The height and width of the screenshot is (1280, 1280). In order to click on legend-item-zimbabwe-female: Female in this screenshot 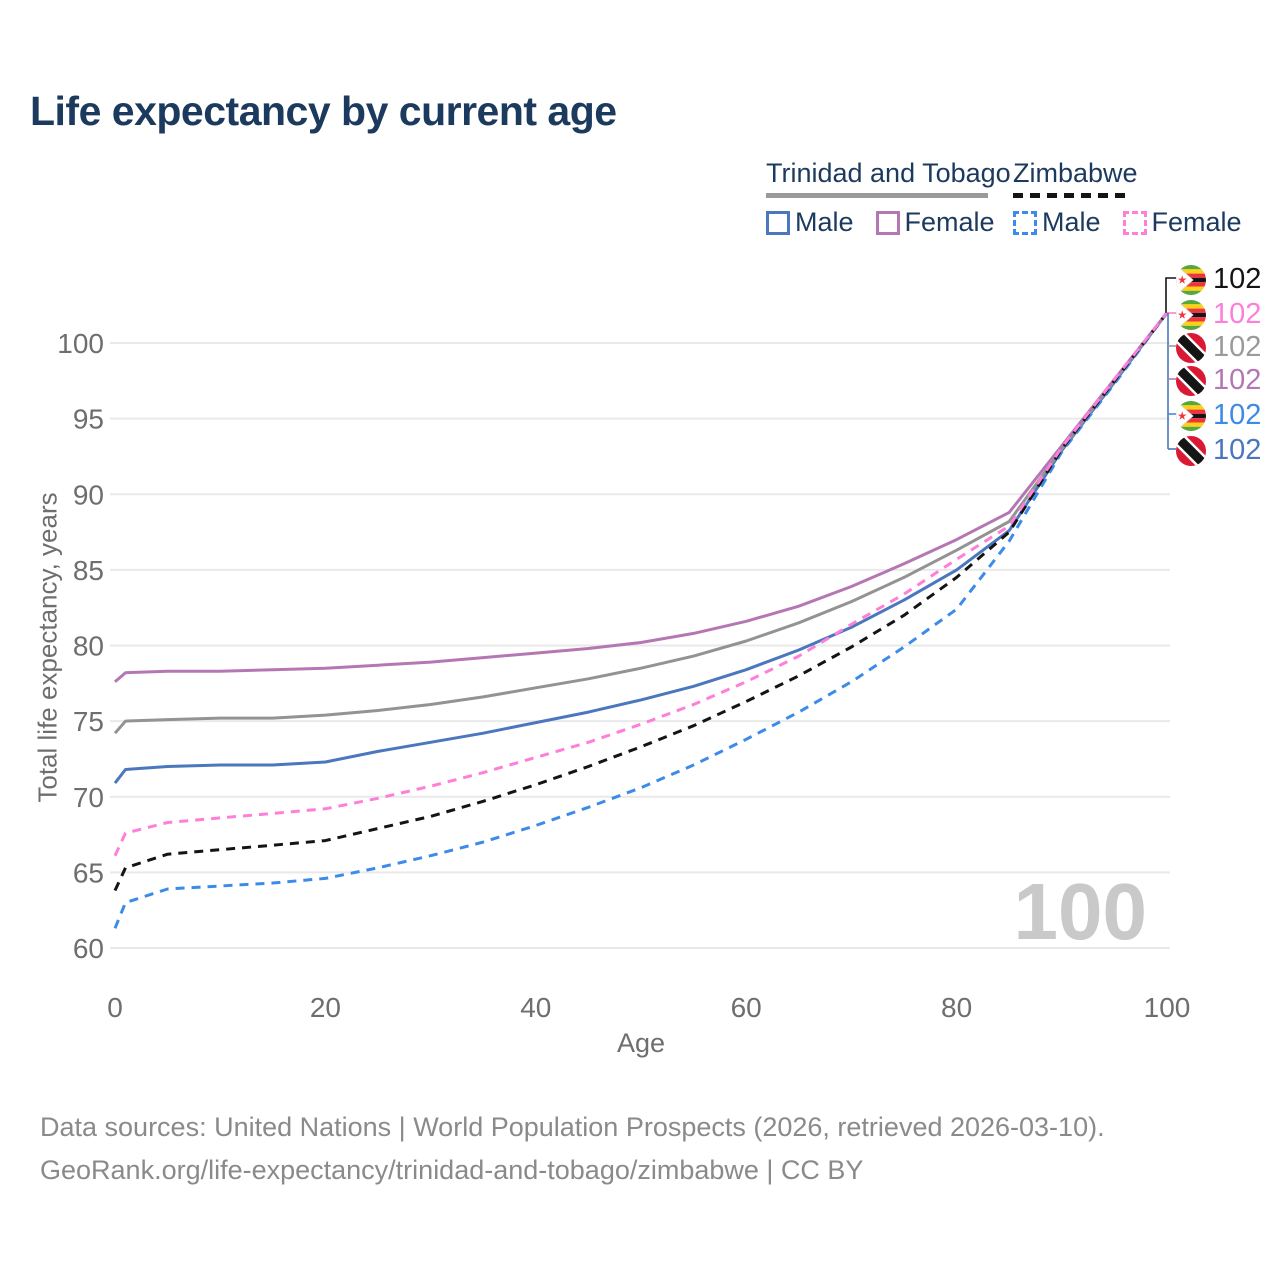, I will do `click(1182, 222)`.